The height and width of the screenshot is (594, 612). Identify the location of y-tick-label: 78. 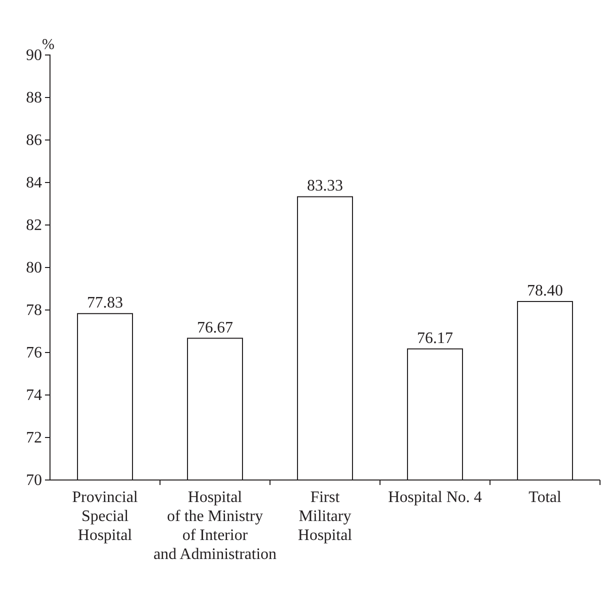
(34, 311).